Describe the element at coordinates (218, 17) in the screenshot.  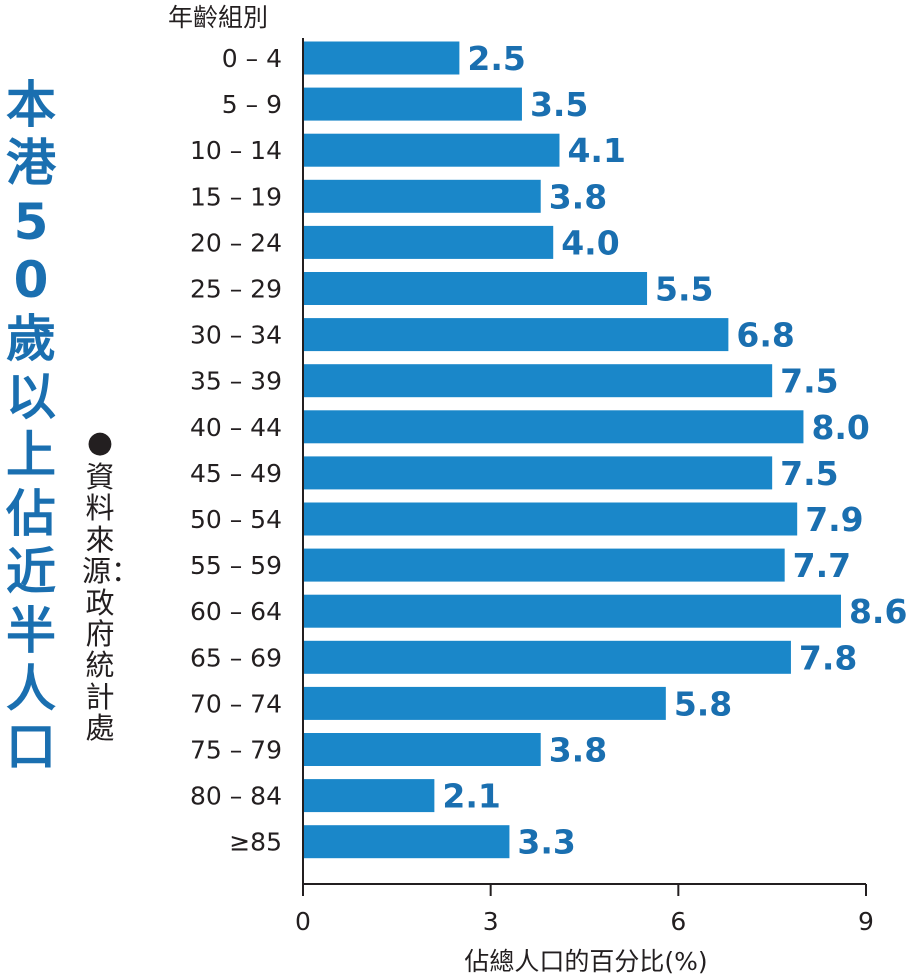
I see `y-axis-label: 年齡組別` at that location.